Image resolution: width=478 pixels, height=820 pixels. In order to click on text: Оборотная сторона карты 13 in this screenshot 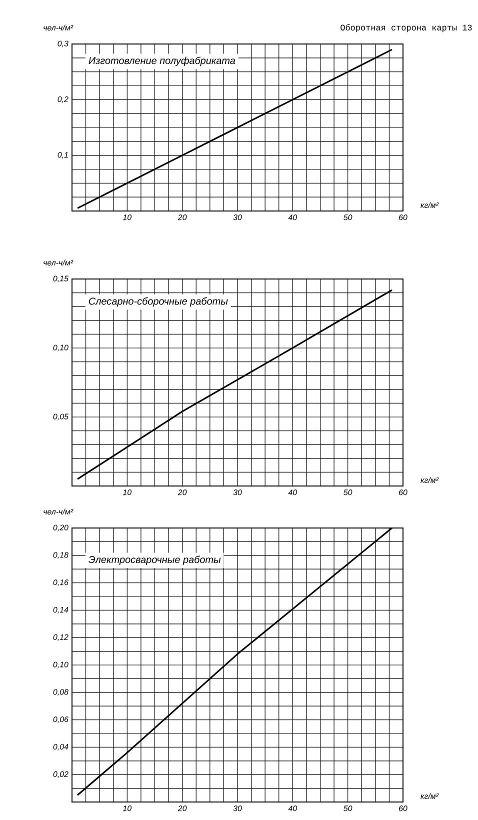, I will do `click(406, 28)`.